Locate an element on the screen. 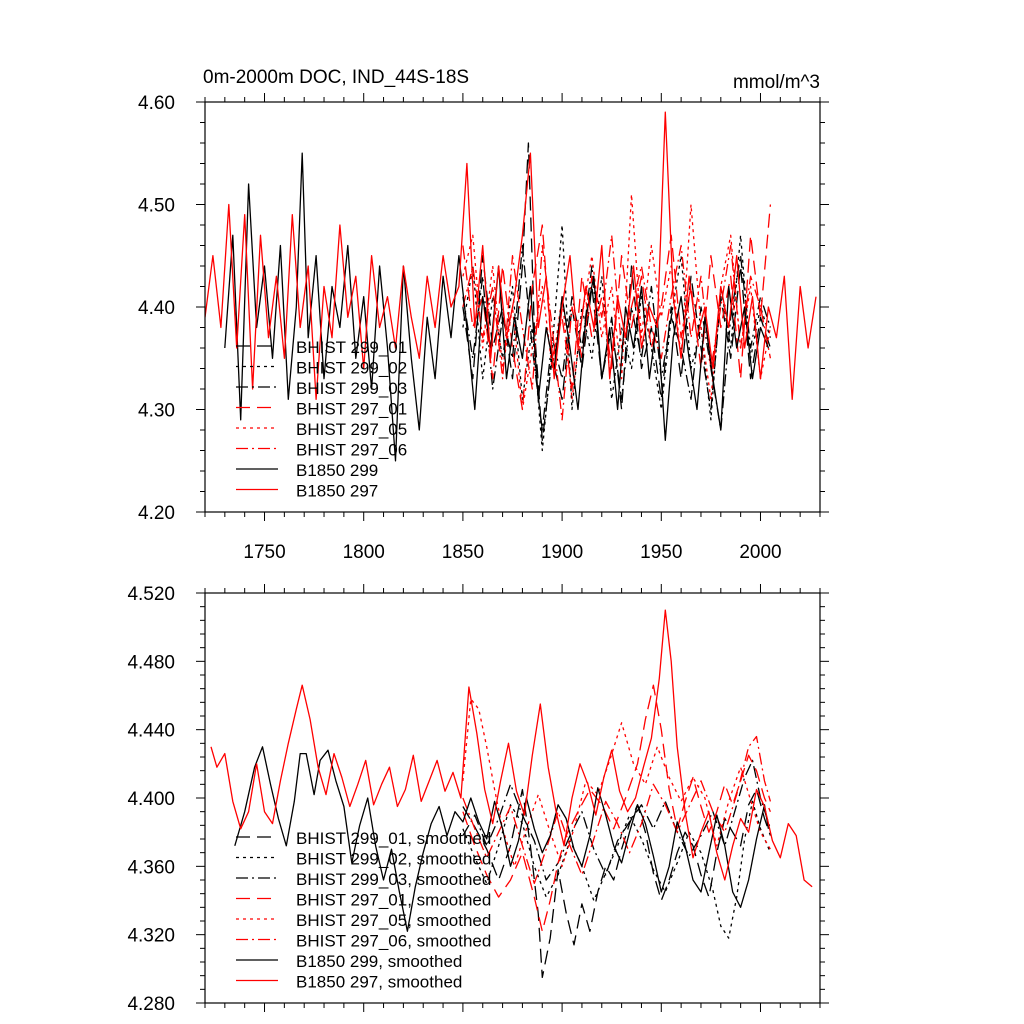  y-tick-label: 4.20 is located at coordinates (156, 513).